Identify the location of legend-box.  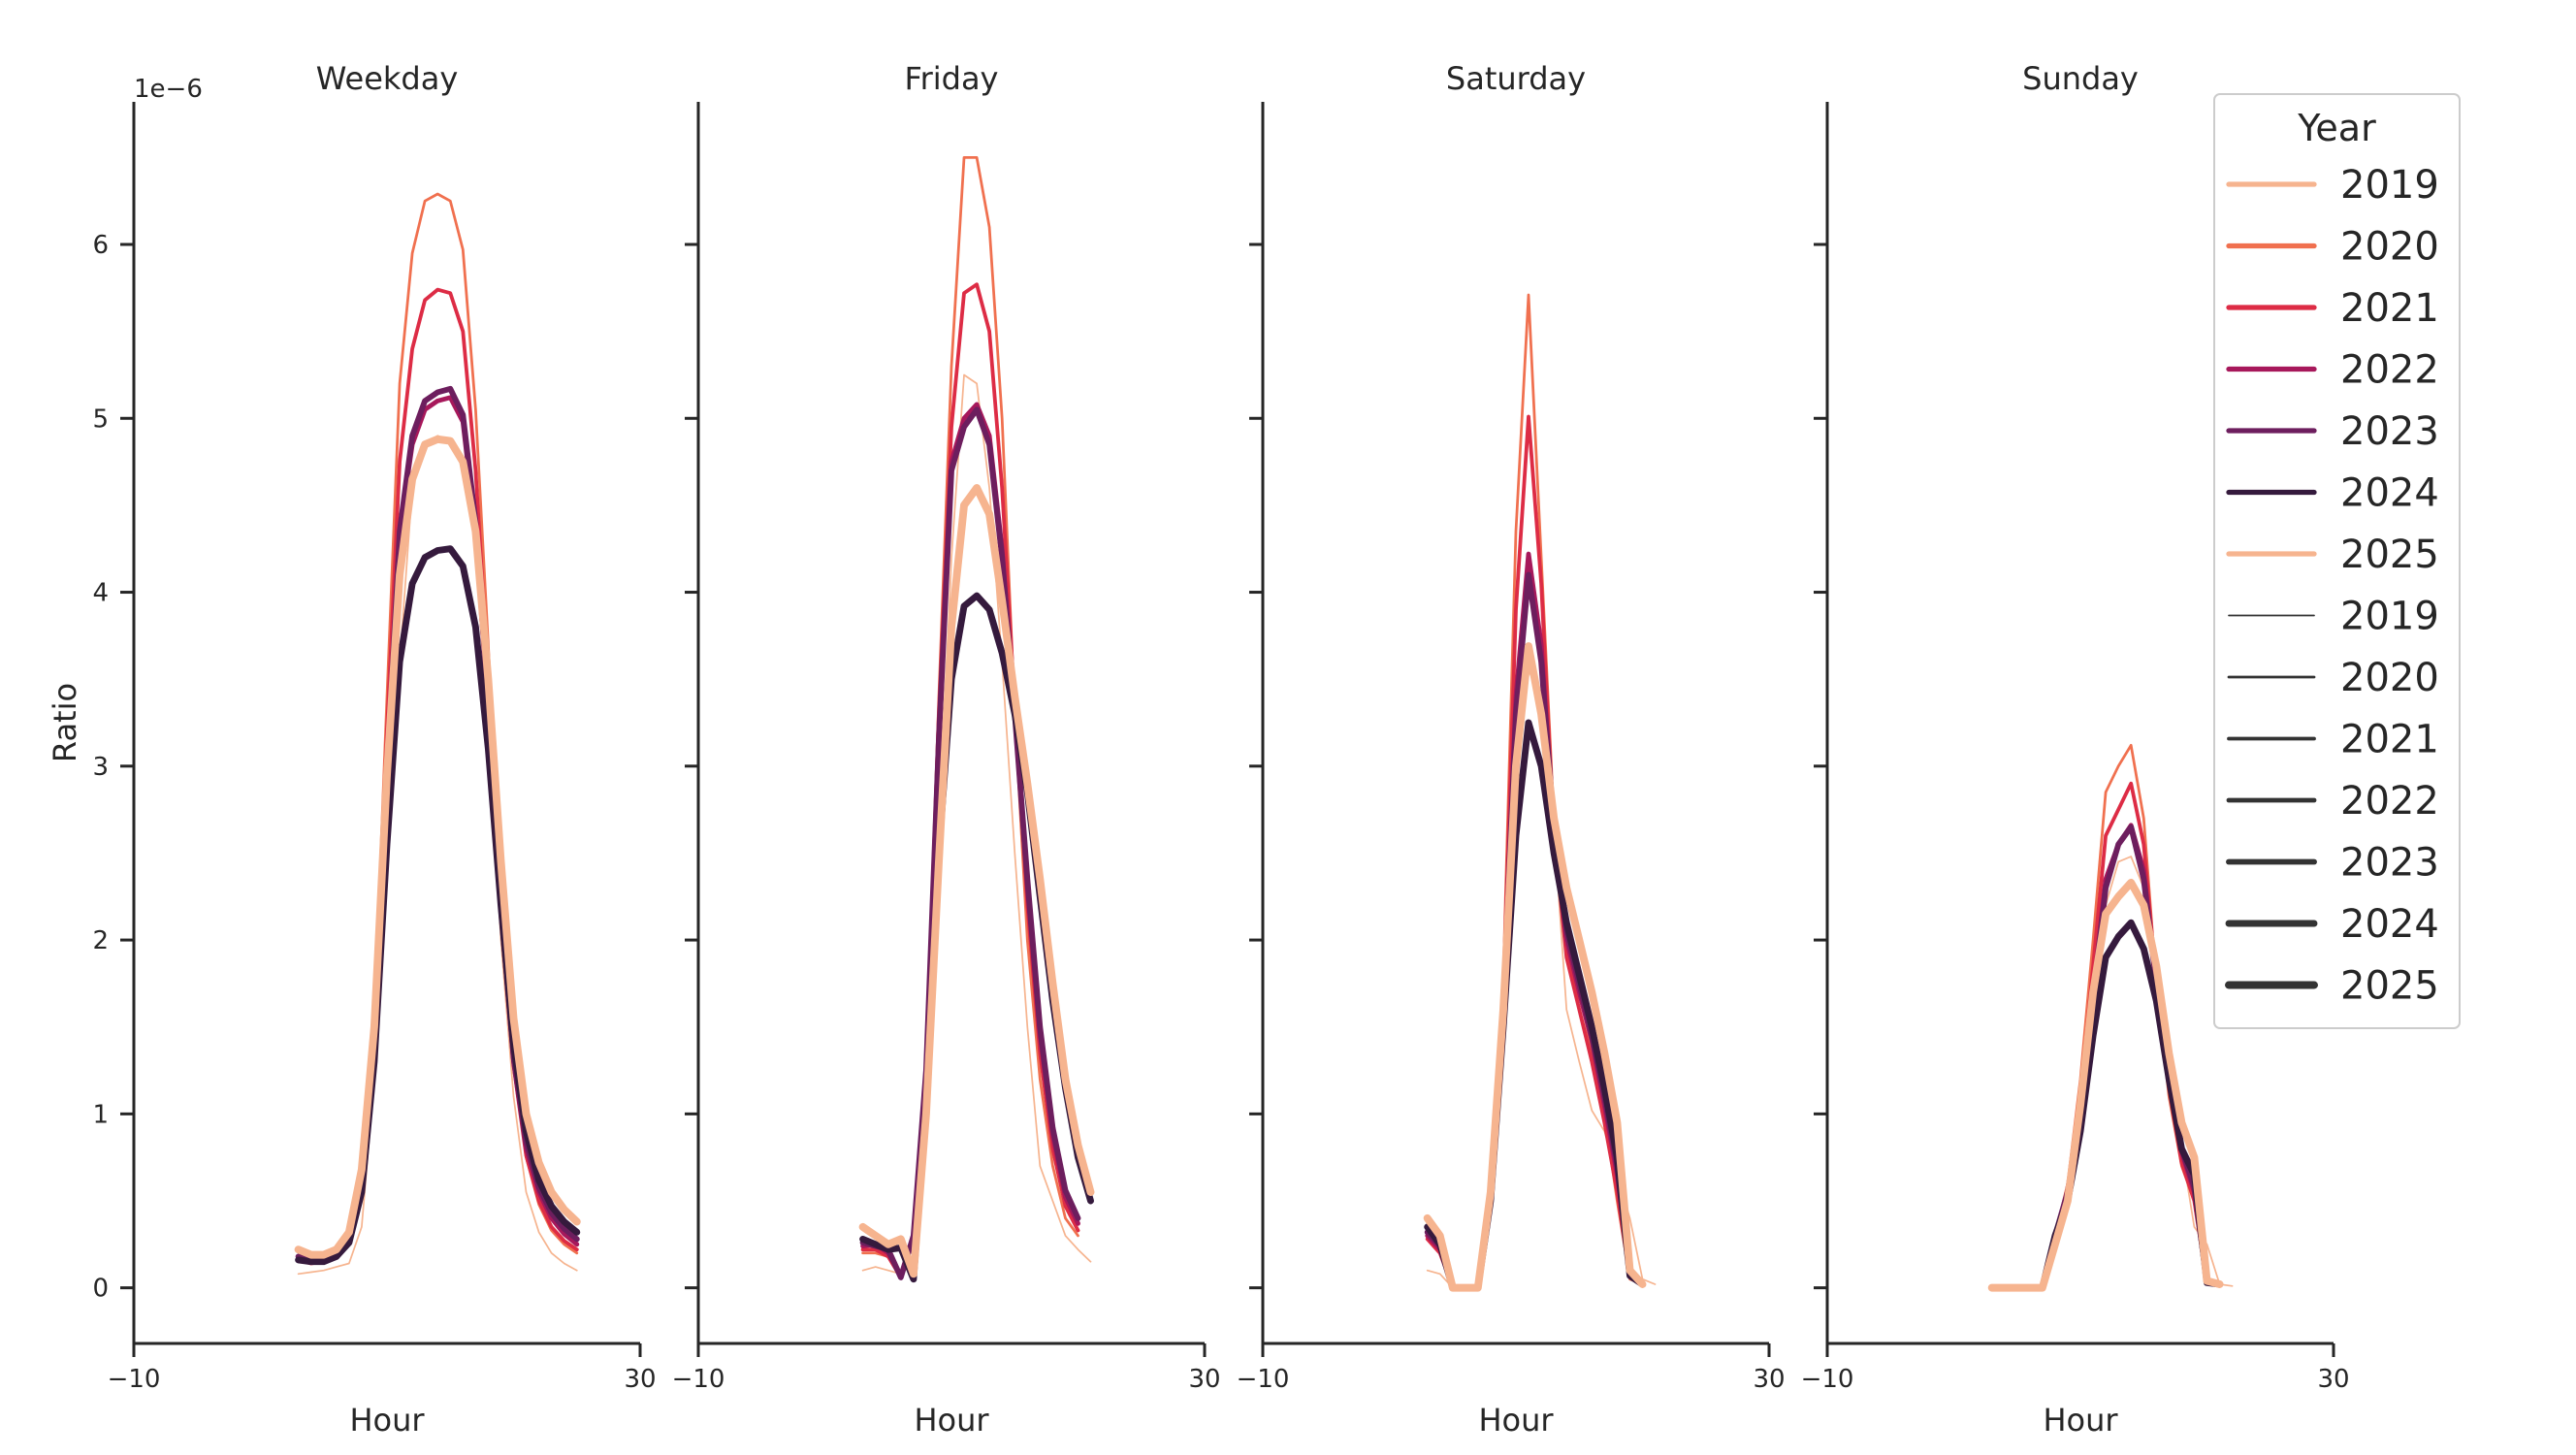
(2337, 561).